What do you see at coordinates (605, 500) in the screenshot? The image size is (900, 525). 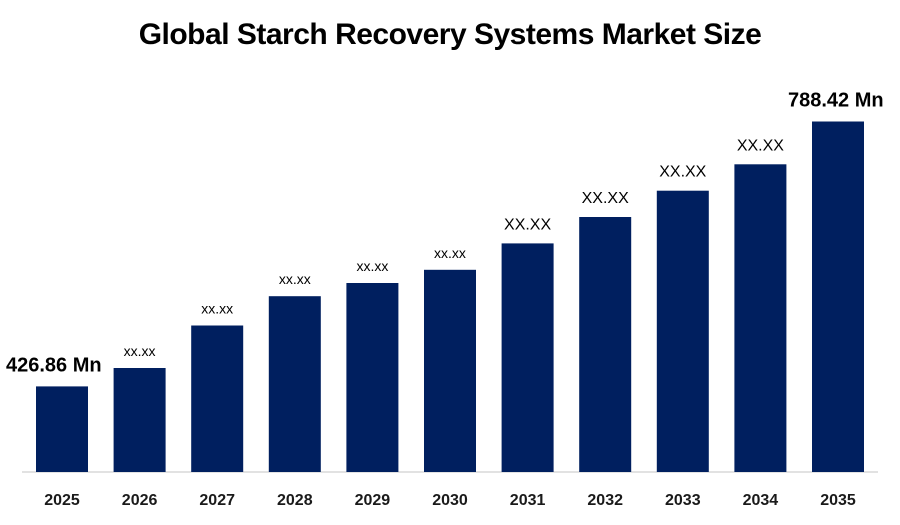 I see `x-tick-label-2032: 2032` at bounding box center [605, 500].